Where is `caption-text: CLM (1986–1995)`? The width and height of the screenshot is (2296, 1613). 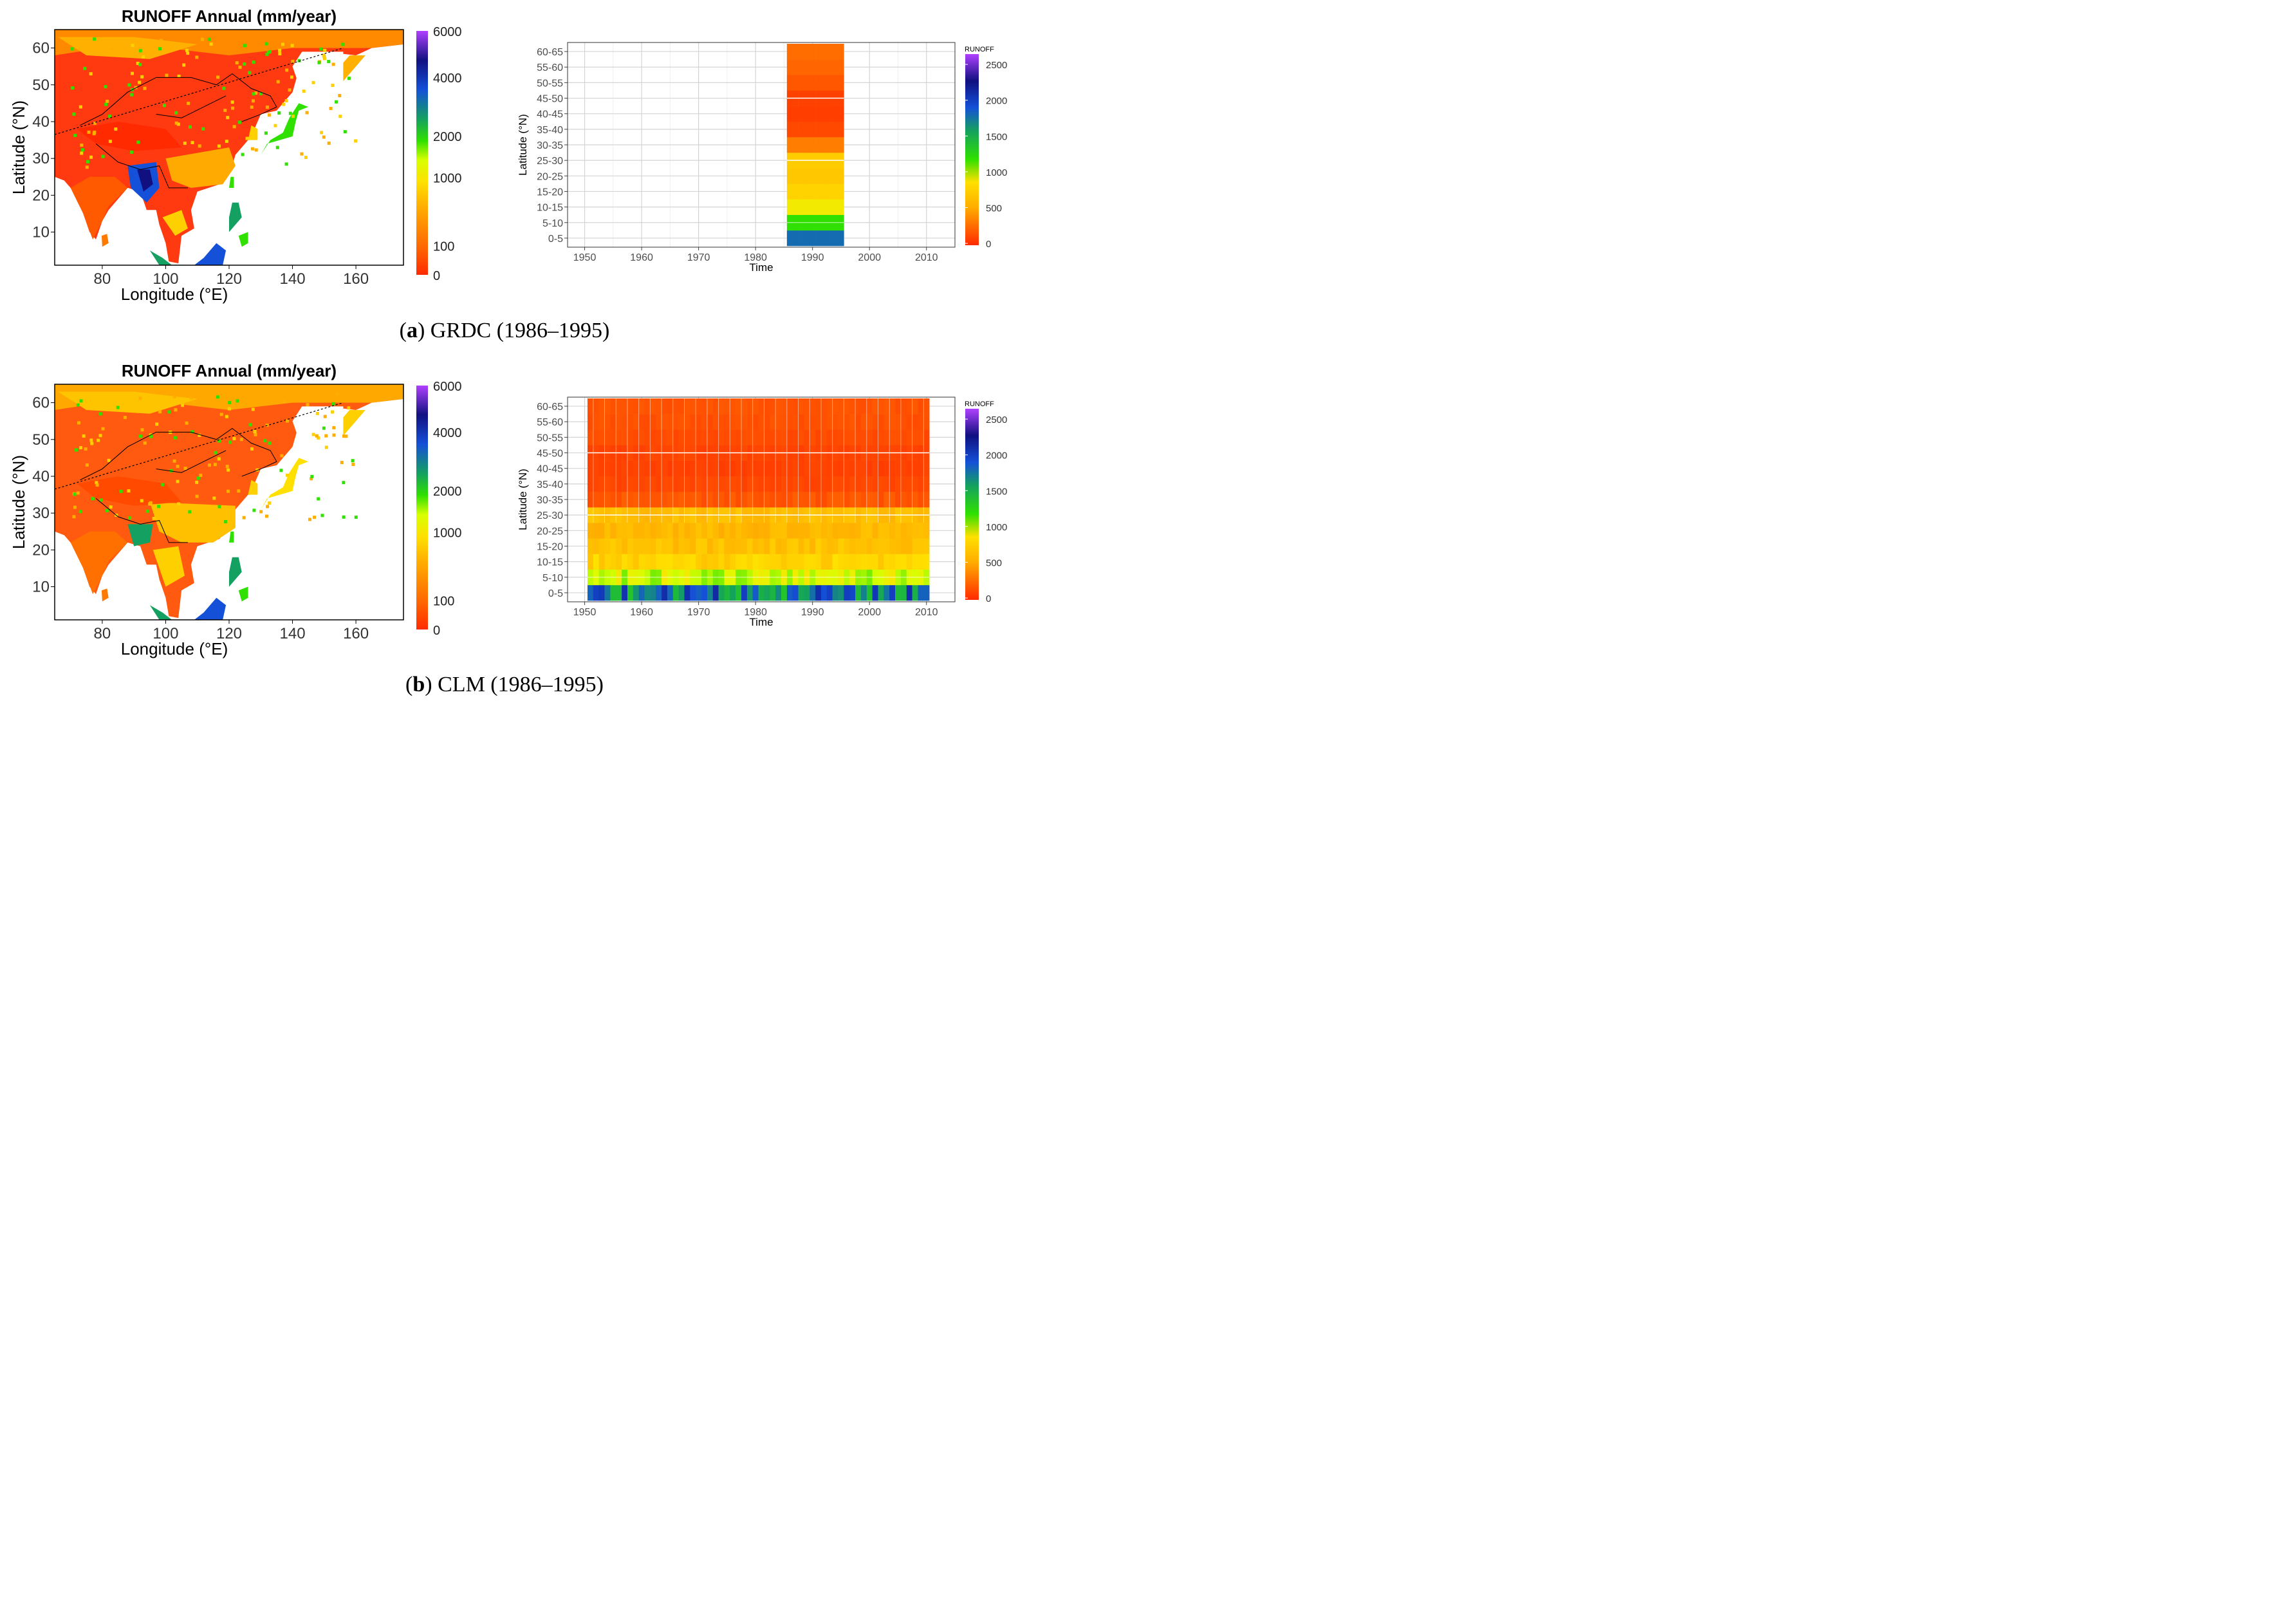 caption-text: CLM (1986–1995) is located at coordinates (518, 684).